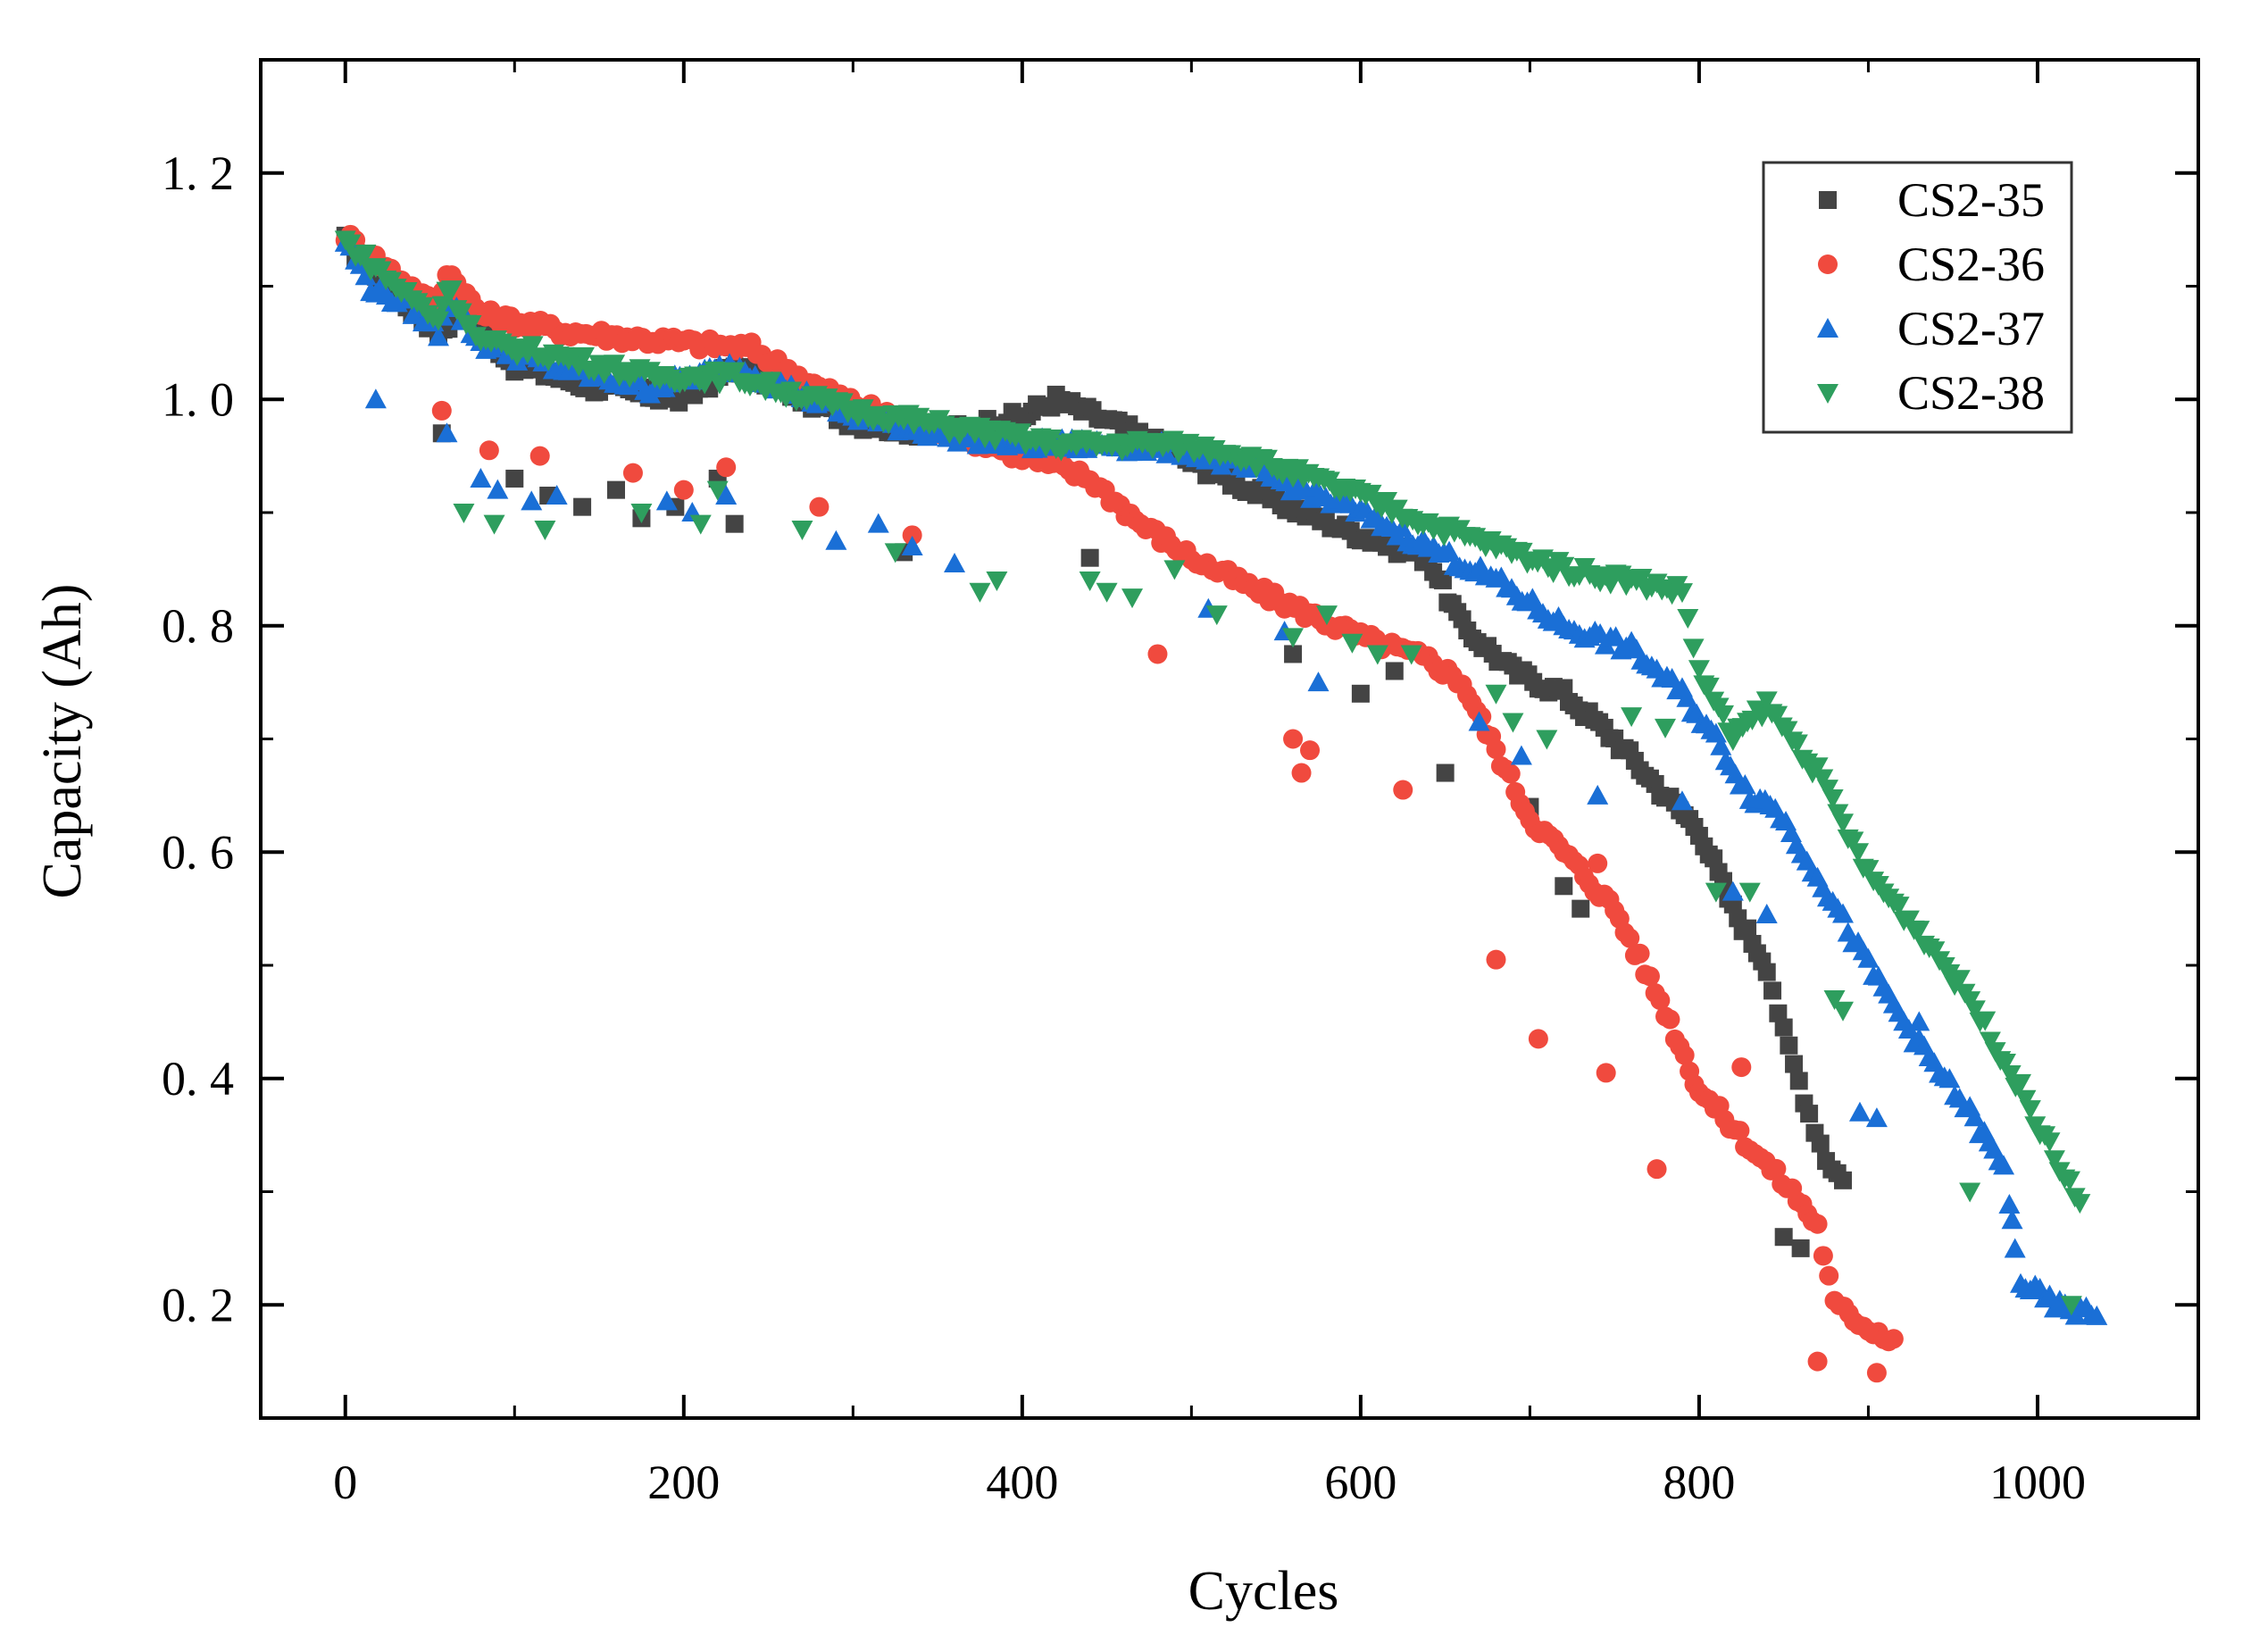  Describe the element at coordinates (683, 1482) in the screenshot. I see `x-tick-label: 200` at that location.